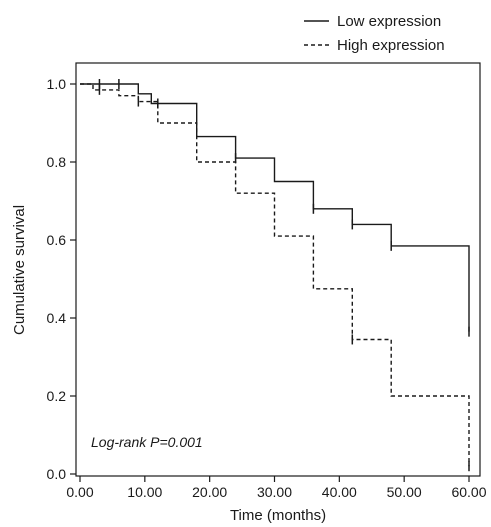  Describe the element at coordinates (19, 270) in the screenshot. I see `y-axis-title: Cumulative survival` at that location.